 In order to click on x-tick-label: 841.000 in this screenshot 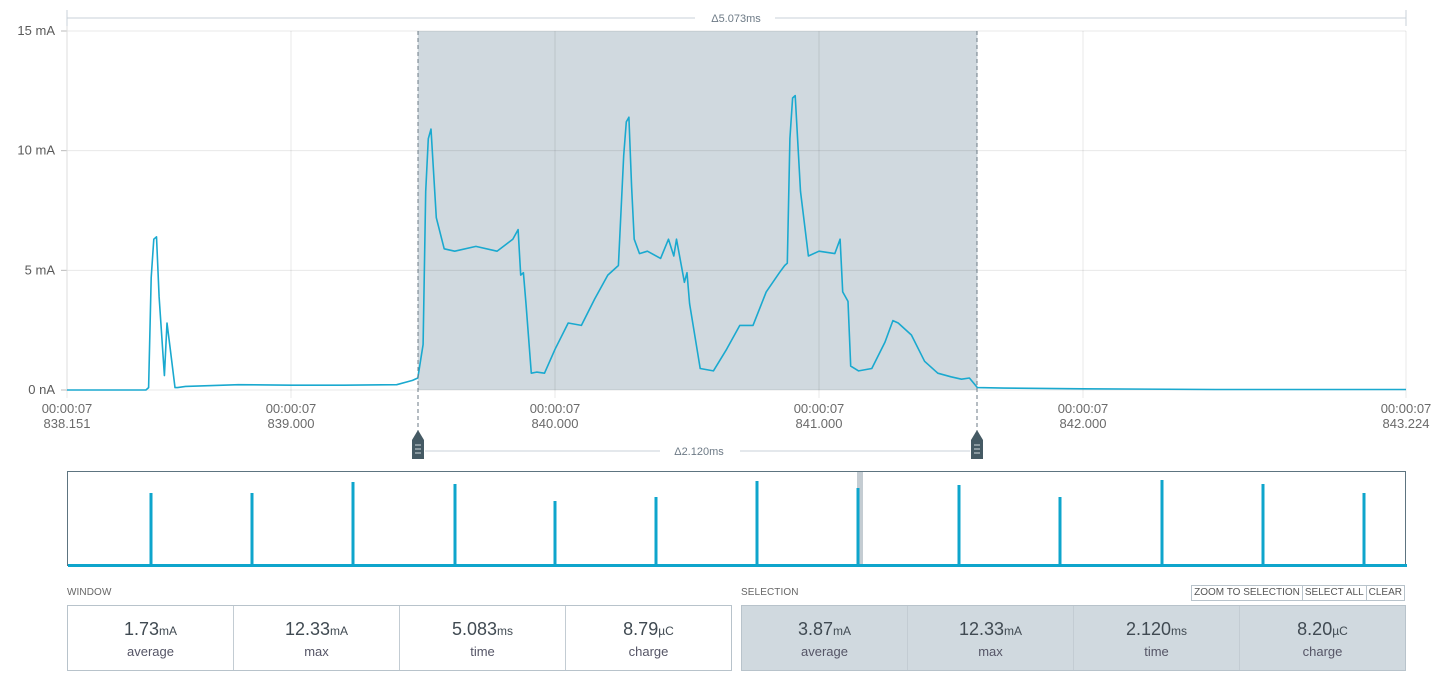, I will do `click(819, 423)`.